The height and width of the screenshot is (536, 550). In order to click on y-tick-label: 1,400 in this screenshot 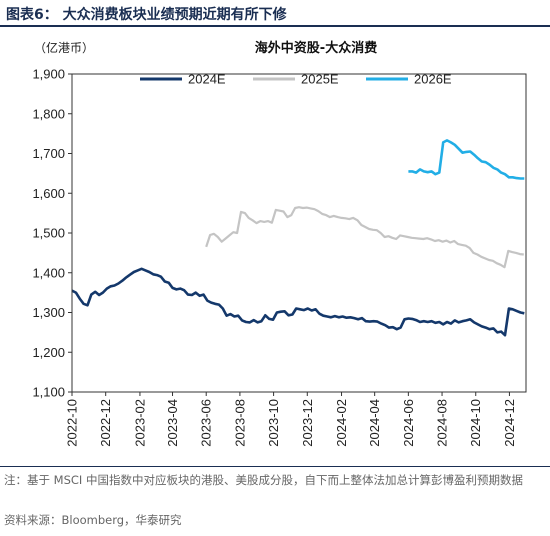, I will do `click(48, 272)`.